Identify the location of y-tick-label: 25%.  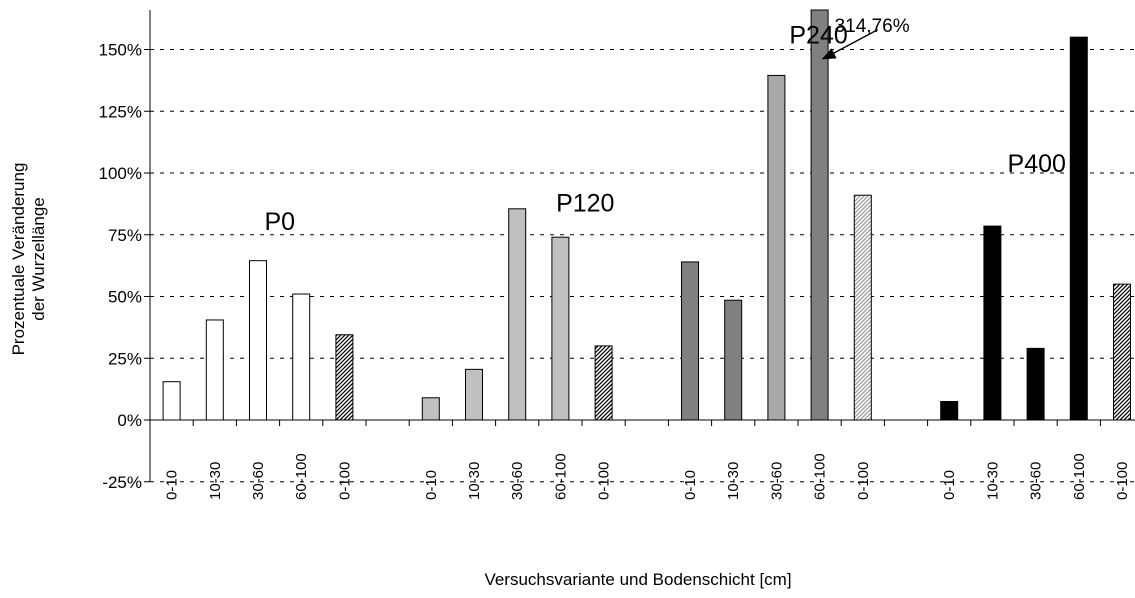
(125, 358).